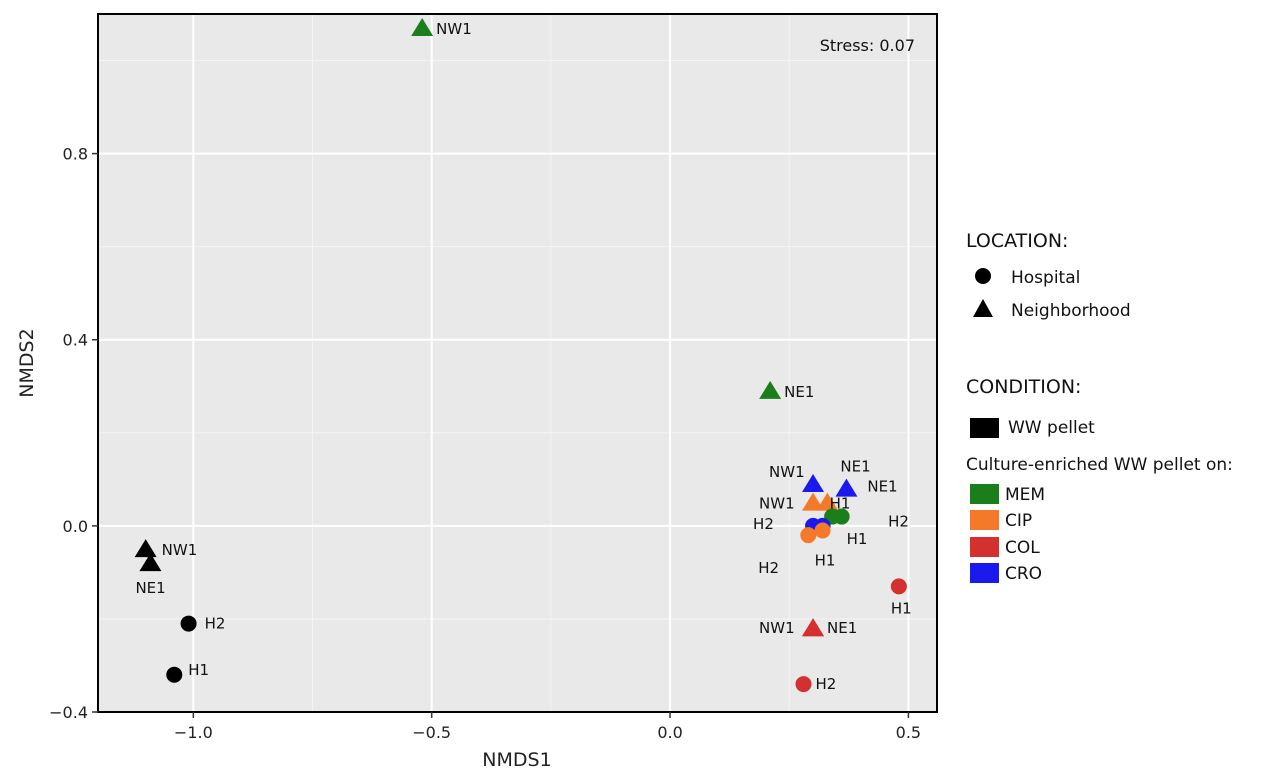  Describe the element at coordinates (75, 154) in the screenshot. I see `y-tick-label: 0.8` at that location.